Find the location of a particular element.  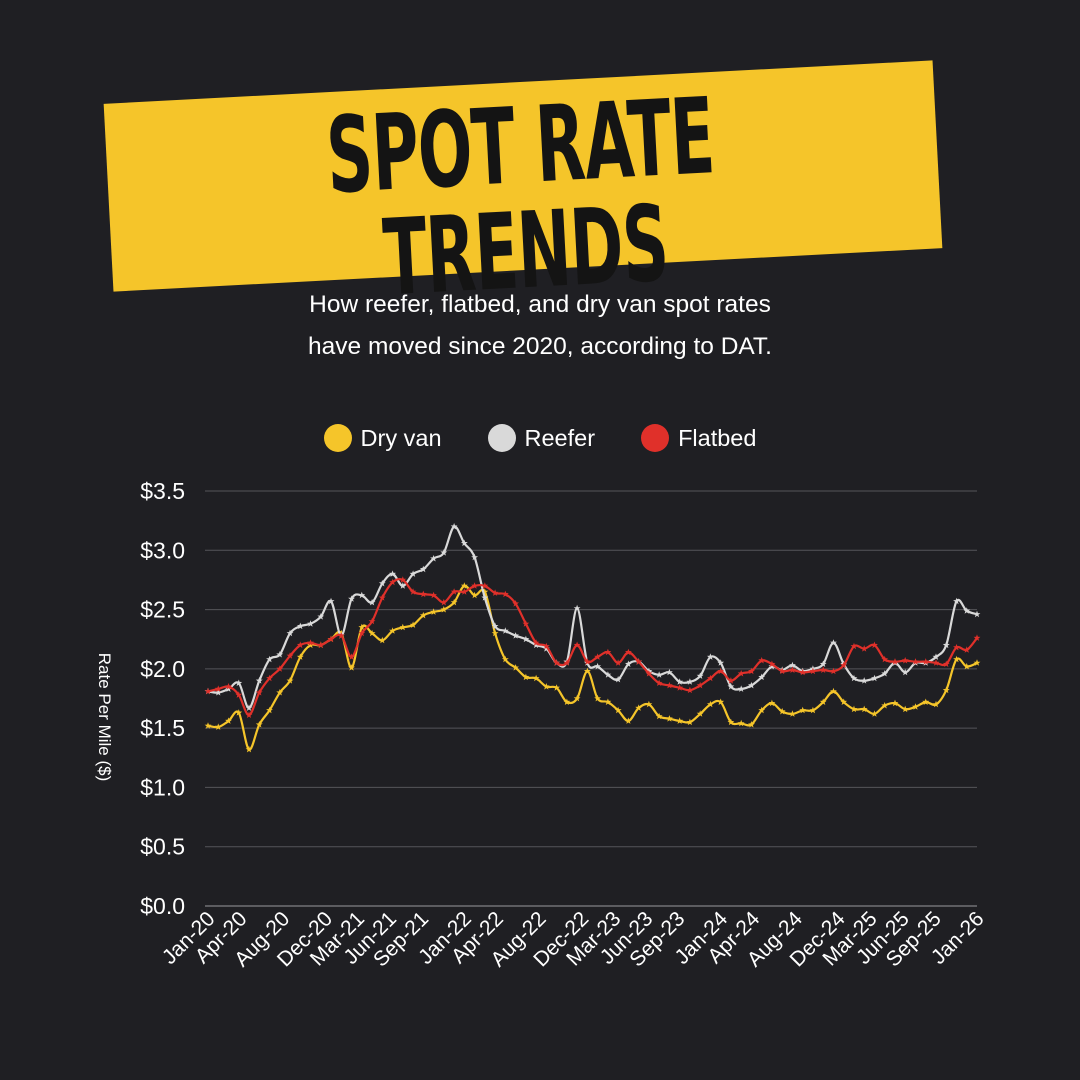

y-axis-label: Rate Per Mile ($) is located at coordinates (104, 717).